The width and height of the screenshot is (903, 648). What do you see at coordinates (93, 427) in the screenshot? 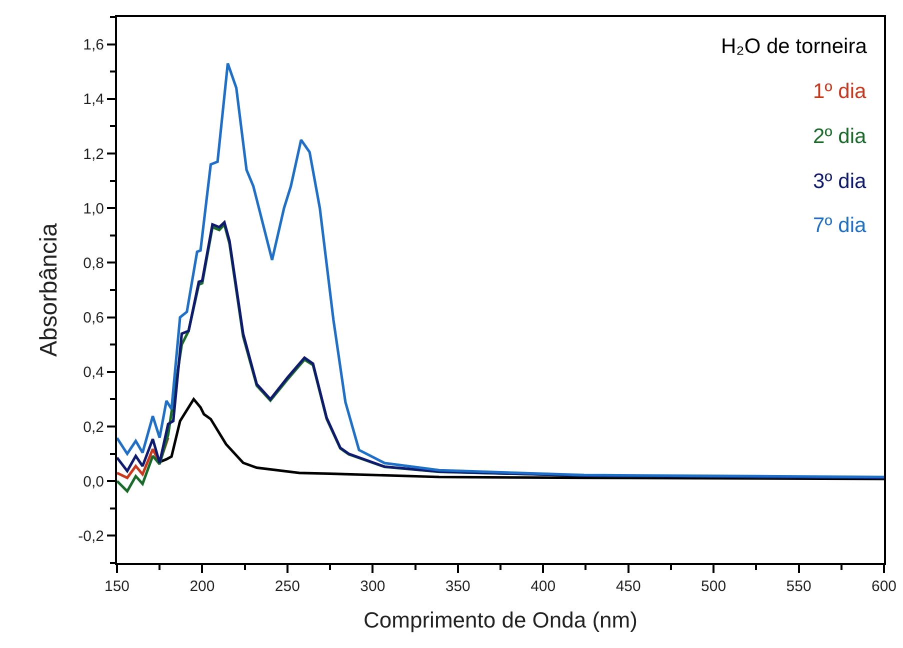
I see `y-tick-label: 0,2` at bounding box center [93, 427].